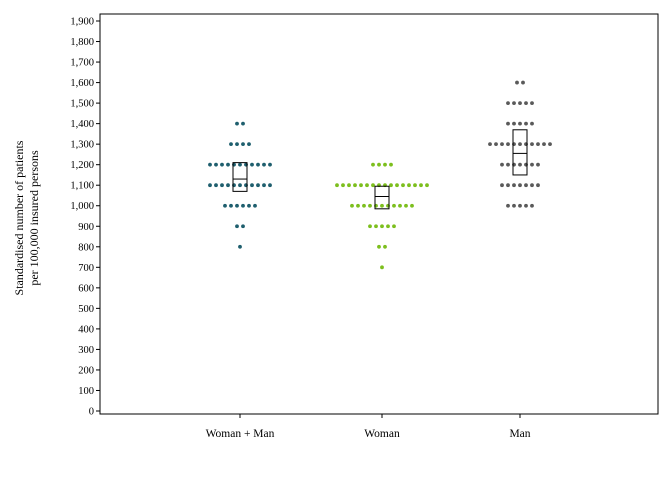  What do you see at coordinates (82, 42) in the screenshot?
I see `y-tick-label: 1,800` at bounding box center [82, 42].